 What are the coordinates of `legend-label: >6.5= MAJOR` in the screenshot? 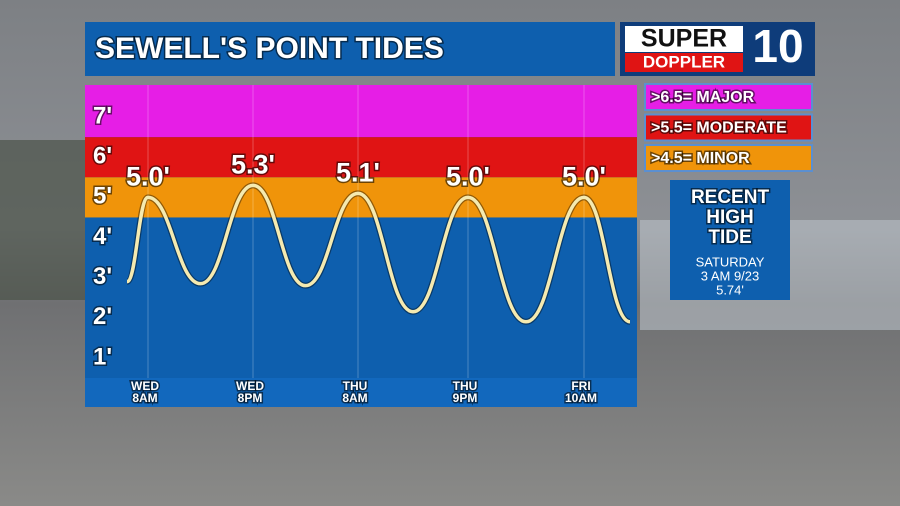 It's located at (703, 97).